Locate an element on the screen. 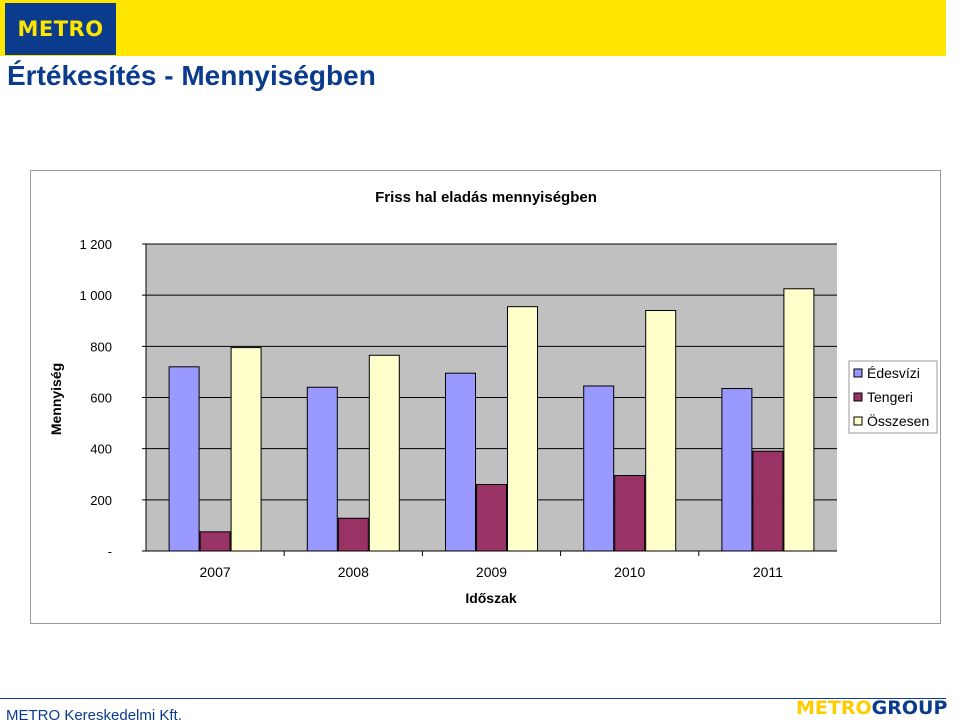  y-tick-label: 1 000 is located at coordinates (95, 295).